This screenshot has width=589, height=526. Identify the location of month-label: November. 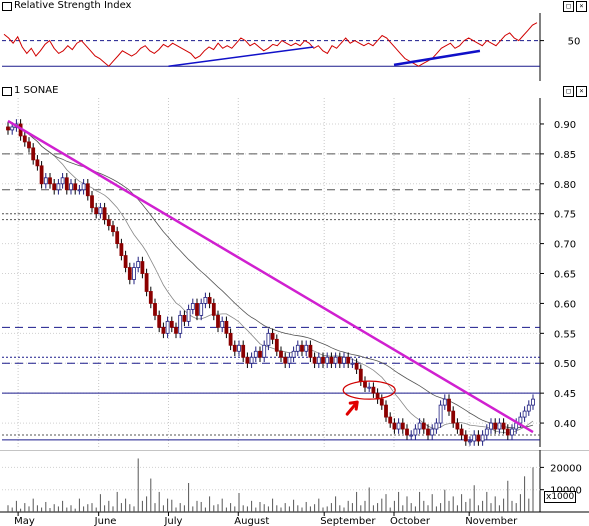
(491, 521).